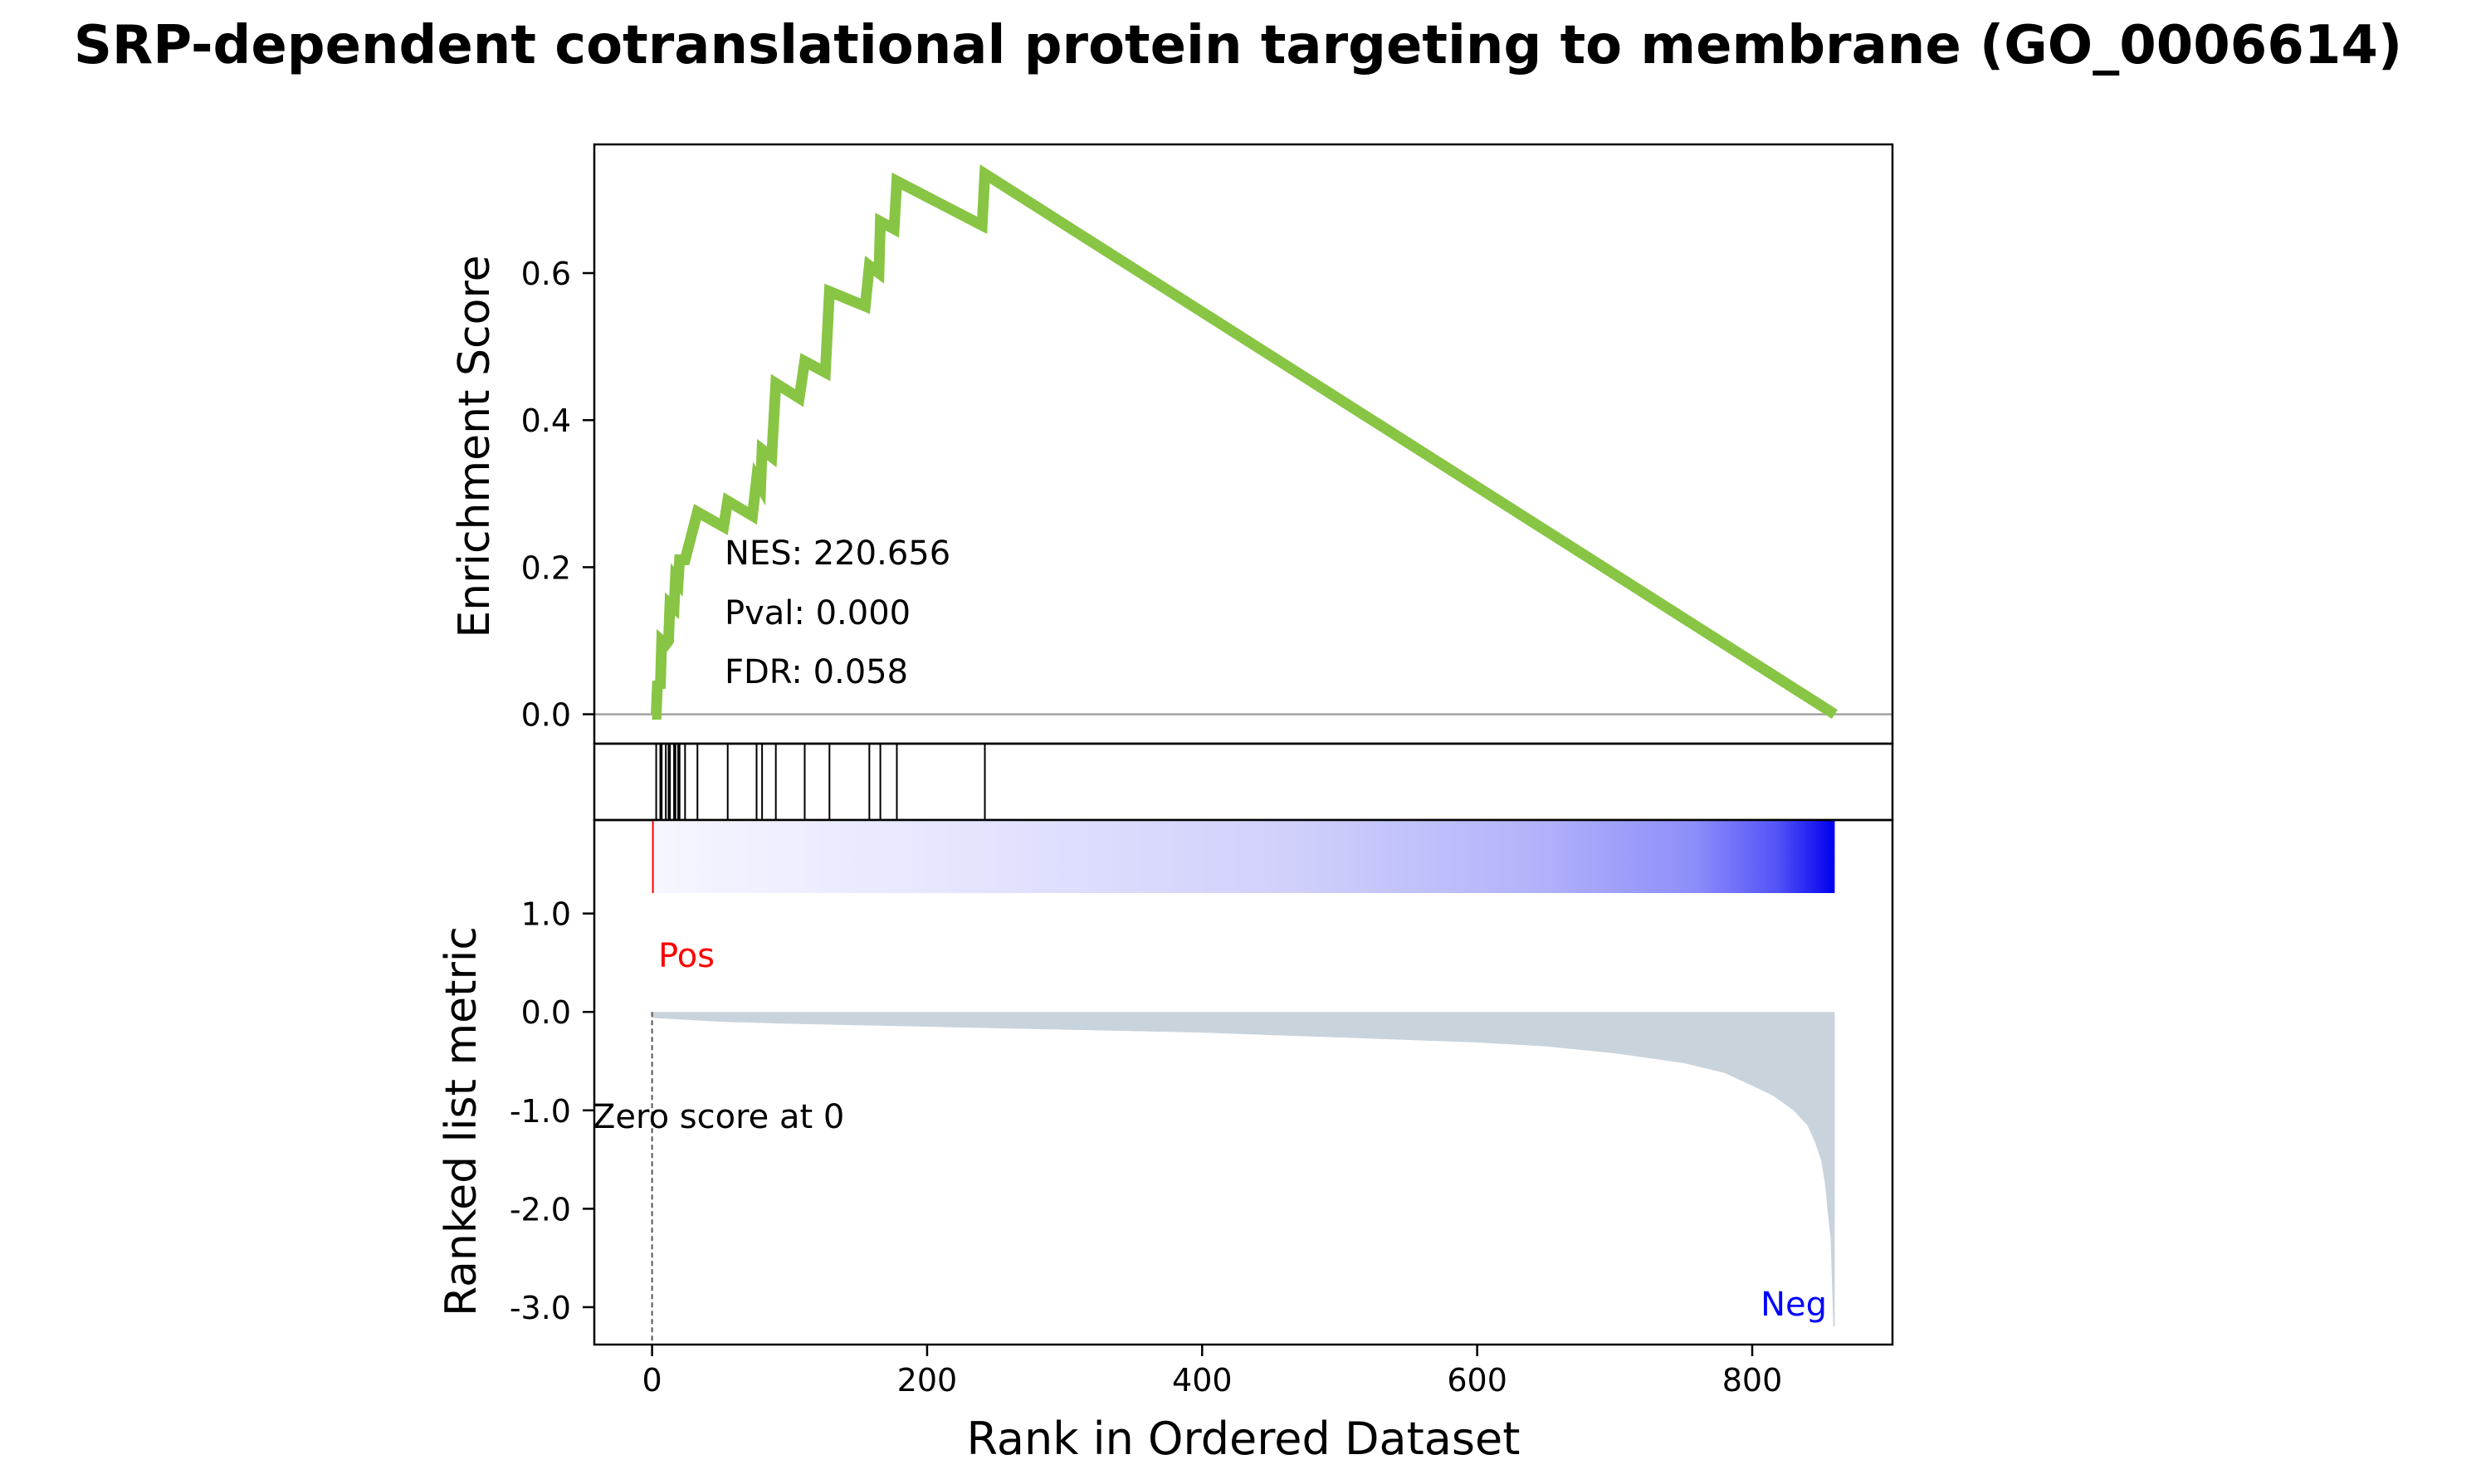 This screenshot has width=2476, height=1484. I want to click on gene-hits-panel, so click(1243, 782).